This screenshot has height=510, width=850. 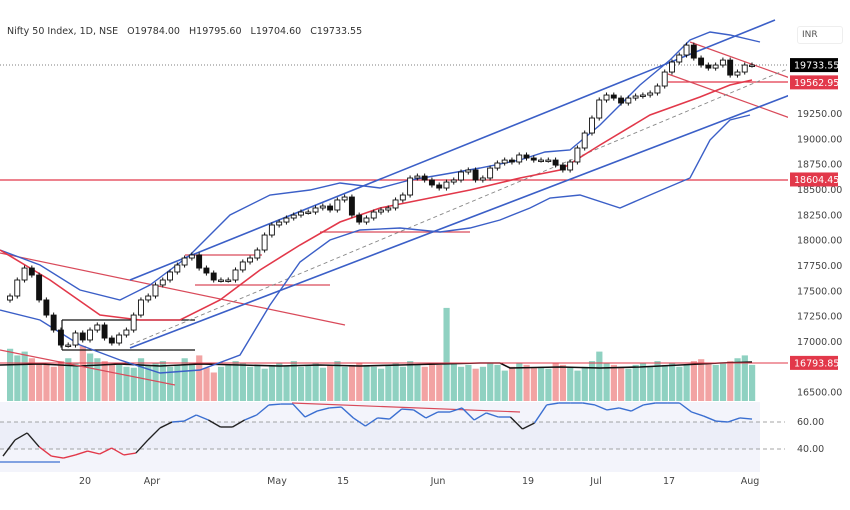 What do you see at coordinates (63, 31) in the screenshot?
I see `symbol-label: Nifty 50 Index, 1D, NSE` at bounding box center [63, 31].